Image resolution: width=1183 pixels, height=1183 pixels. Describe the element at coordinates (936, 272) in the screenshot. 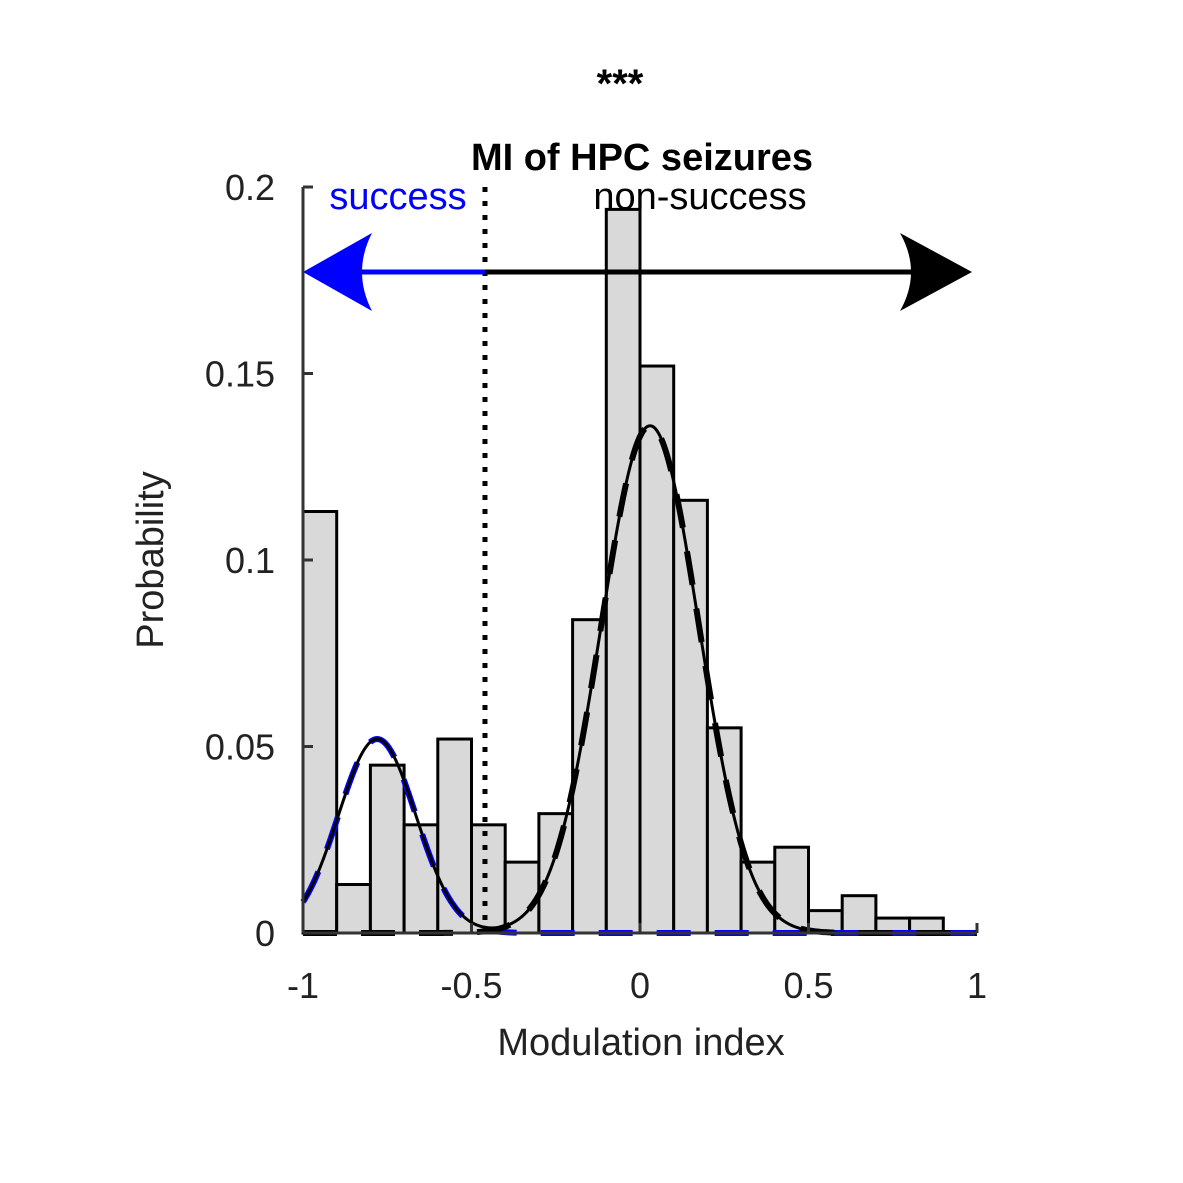

I see `non-success-arrow-head` at that location.